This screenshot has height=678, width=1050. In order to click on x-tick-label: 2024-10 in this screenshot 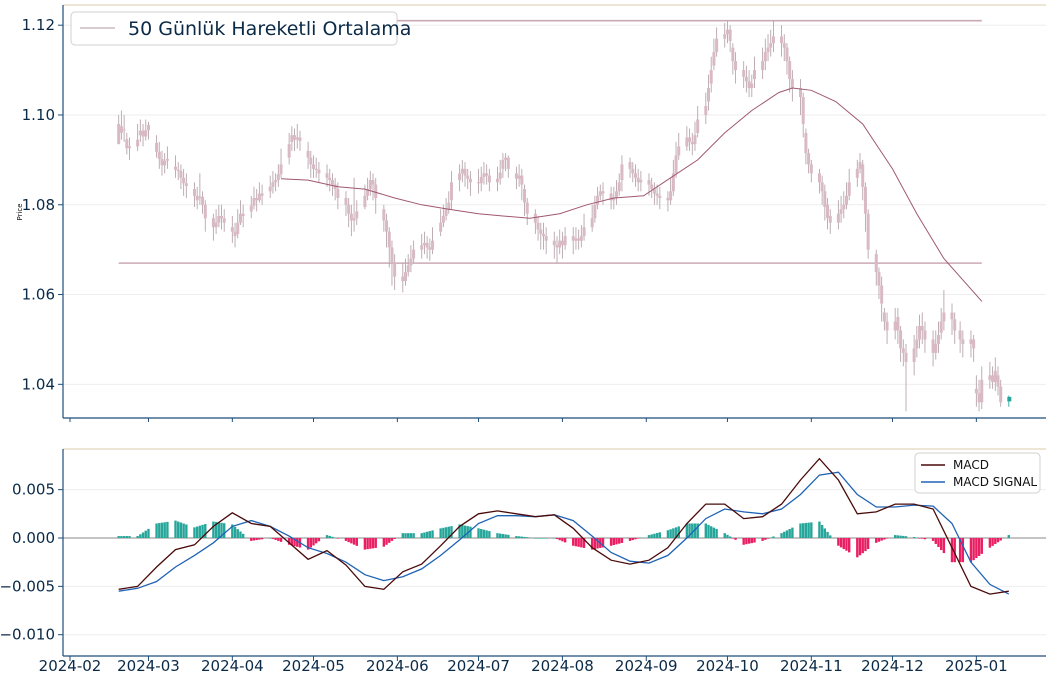, I will do `click(727, 666)`.